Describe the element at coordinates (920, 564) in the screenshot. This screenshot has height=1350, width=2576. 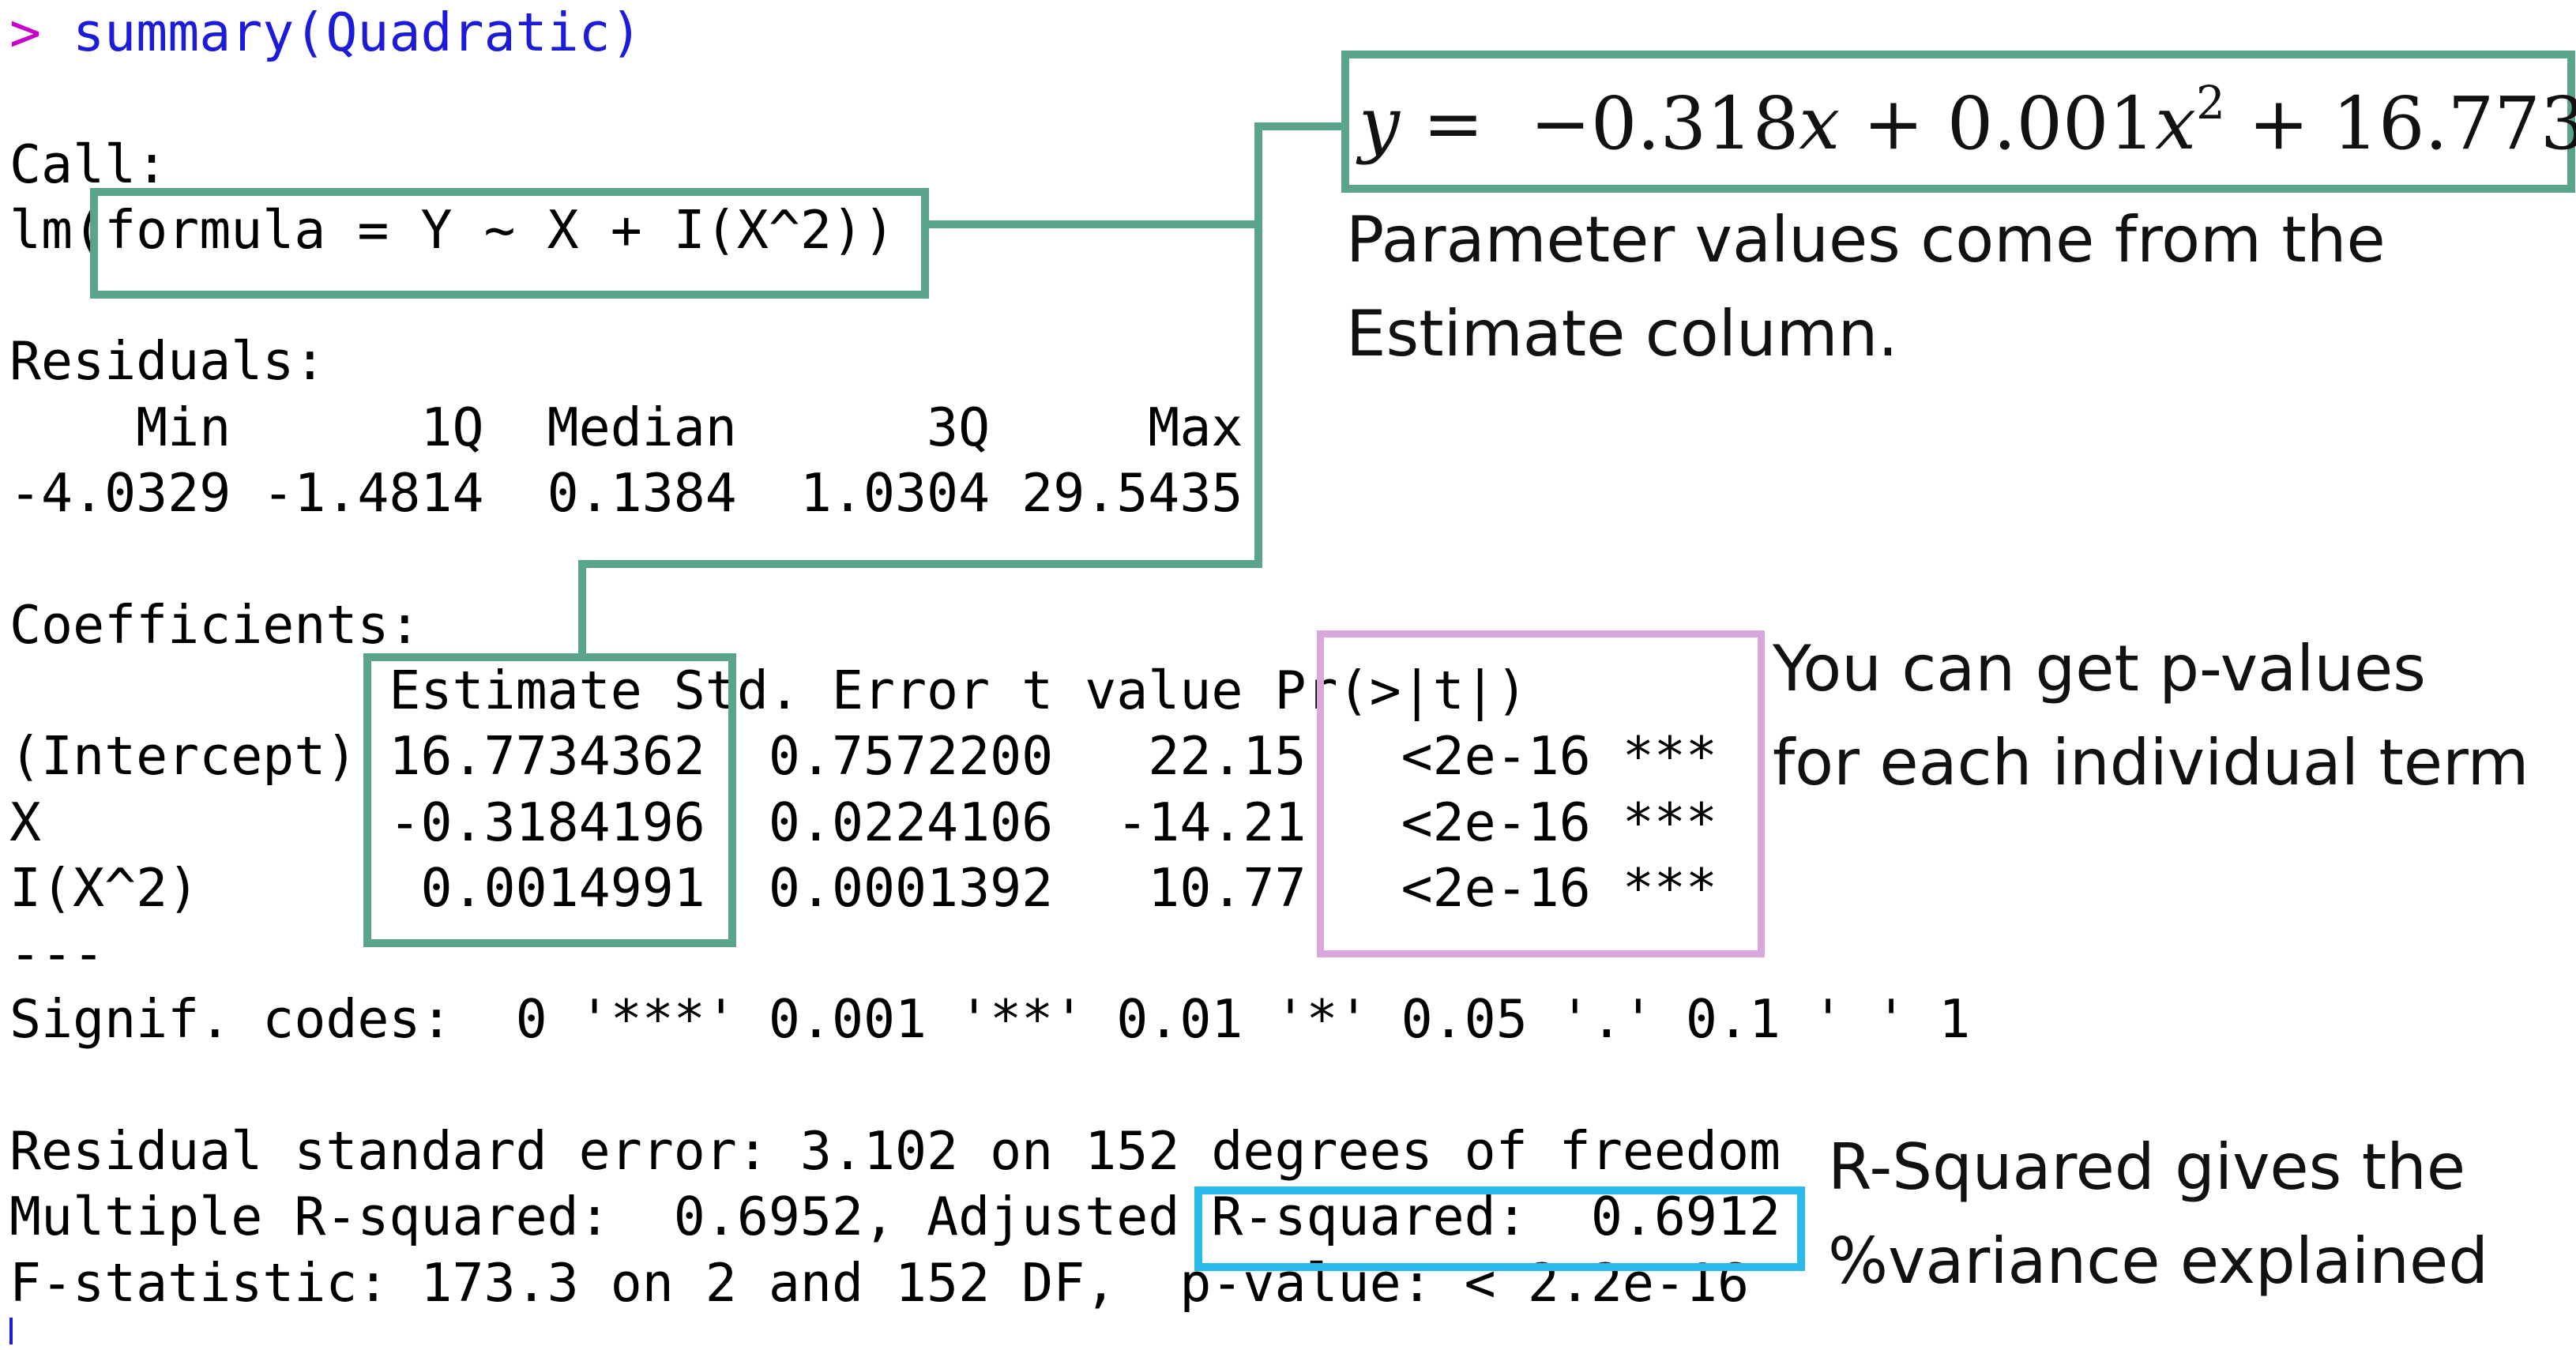
I see `connector-estimate-horizontal` at that location.